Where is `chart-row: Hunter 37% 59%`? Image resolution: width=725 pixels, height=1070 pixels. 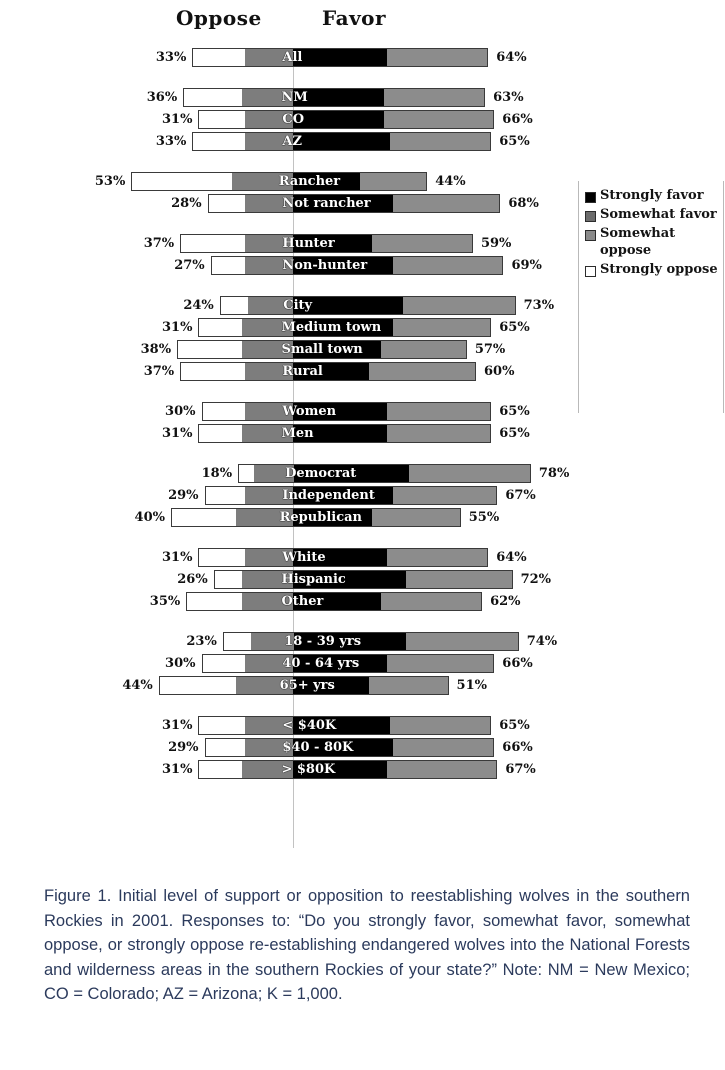 chart-row: Hunter 37% 59% is located at coordinates (287, 243).